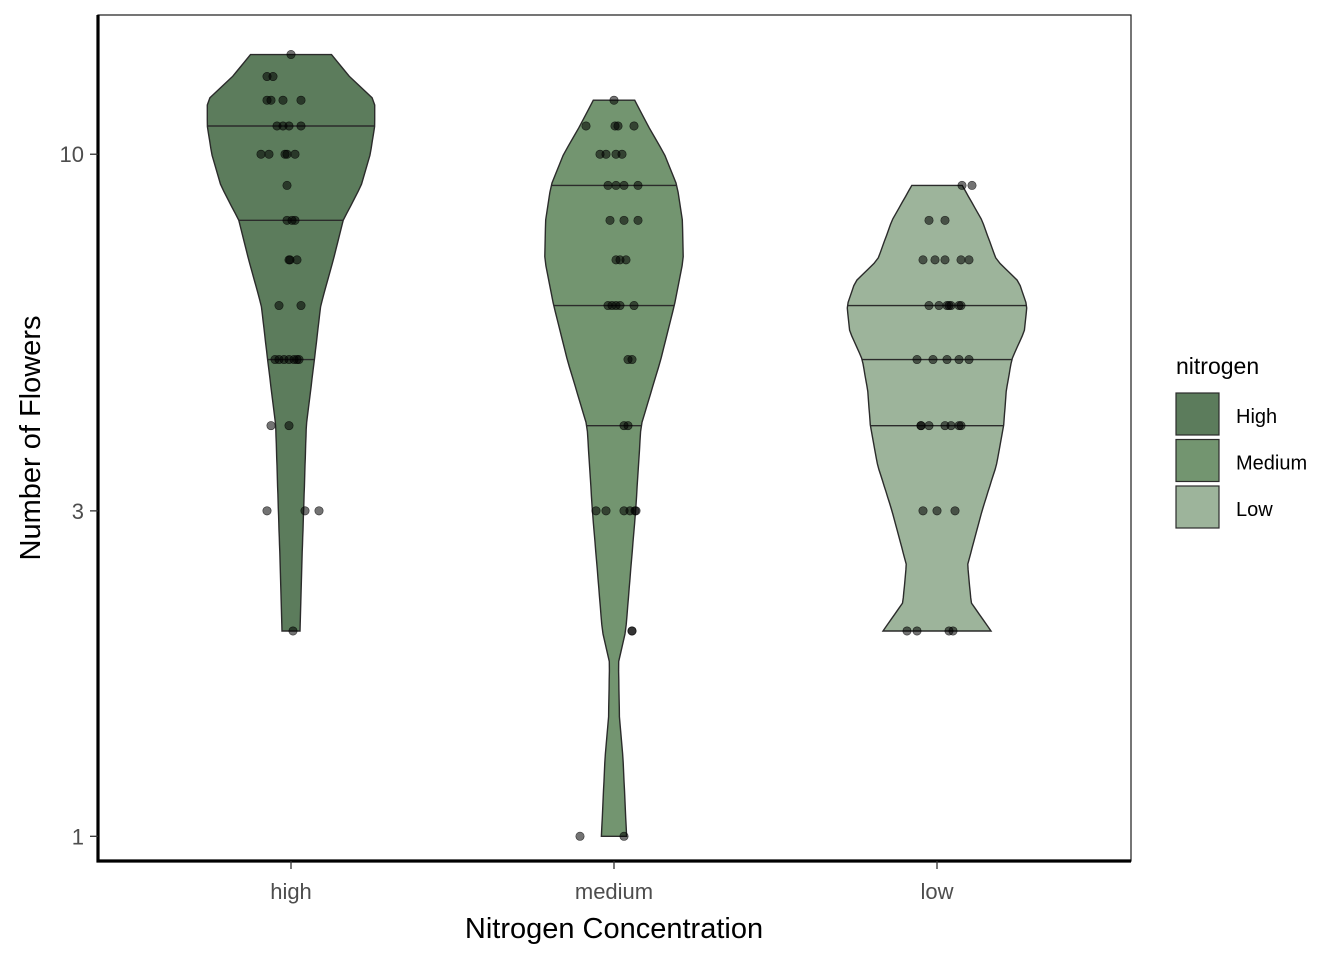  I want to click on violin-medium, so click(614, 468).